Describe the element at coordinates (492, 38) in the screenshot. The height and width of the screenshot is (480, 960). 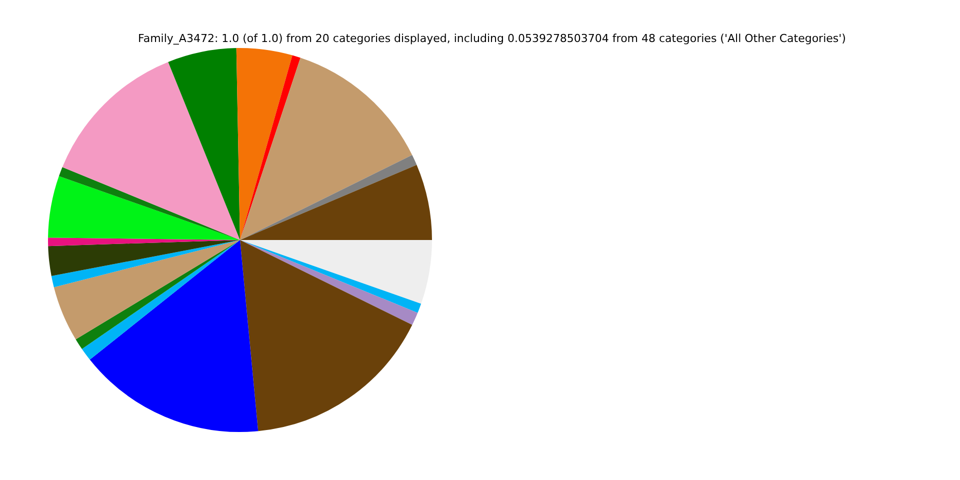
I see `text: Family_A3472: 1.0 (of 1.0) from 20 categories displayed, including 0.0539278503704 from 48 categories ('All Other Categories')` at that location.